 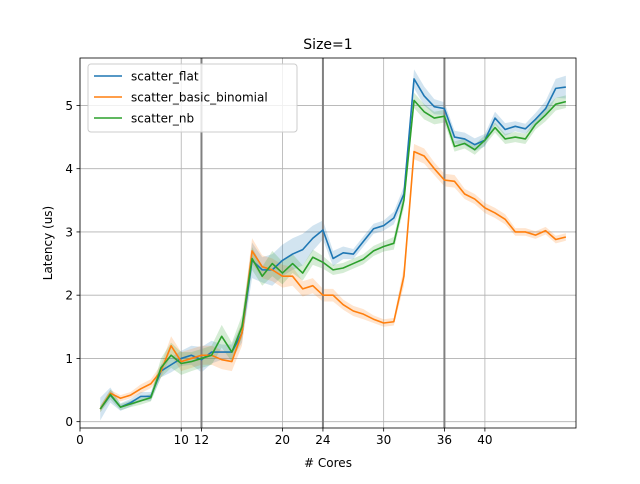 I want to click on legend-label-scatter-flat: scatter_flat, so click(x=165, y=77).